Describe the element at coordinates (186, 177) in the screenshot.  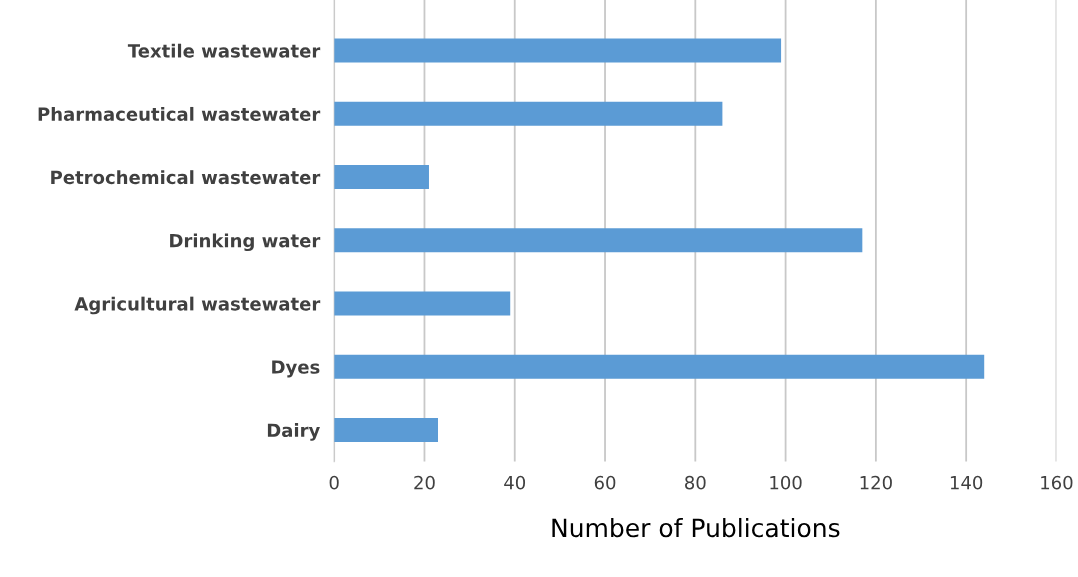
I see `y-tick-label: Petrochemical wastewater` at that location.